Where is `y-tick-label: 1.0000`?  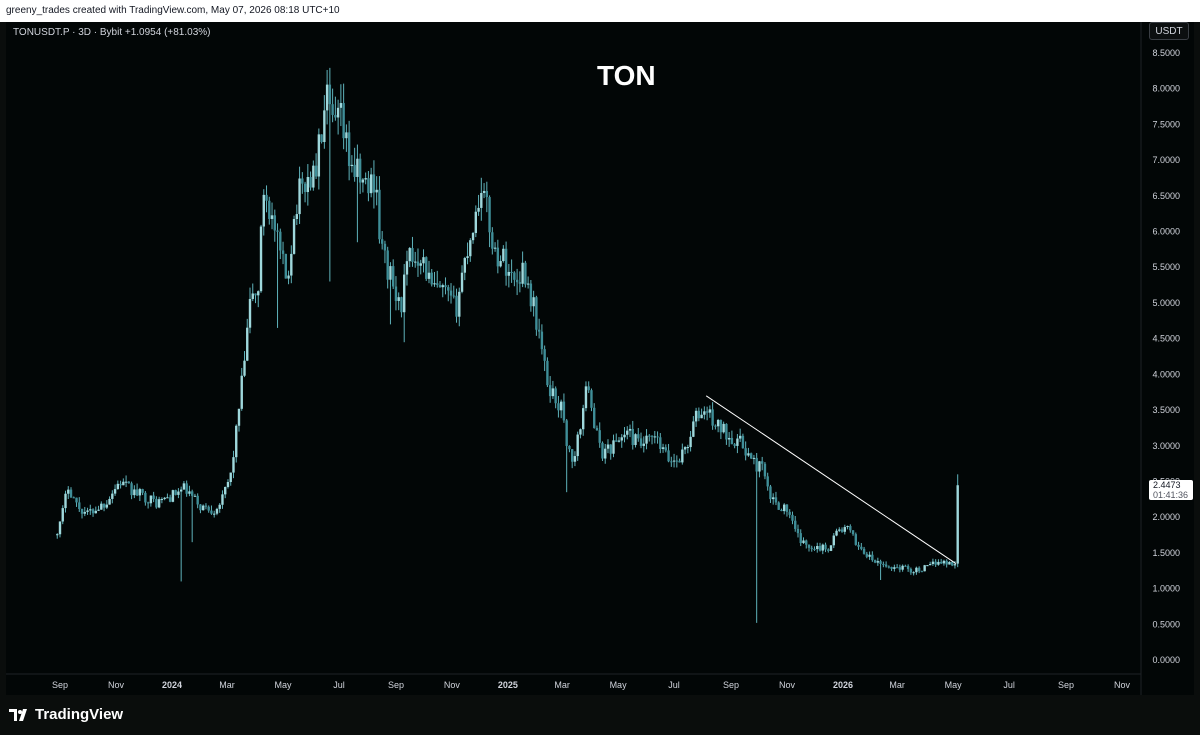
y-tick-label: 1.0000 is located at coordinates (1166, 589).